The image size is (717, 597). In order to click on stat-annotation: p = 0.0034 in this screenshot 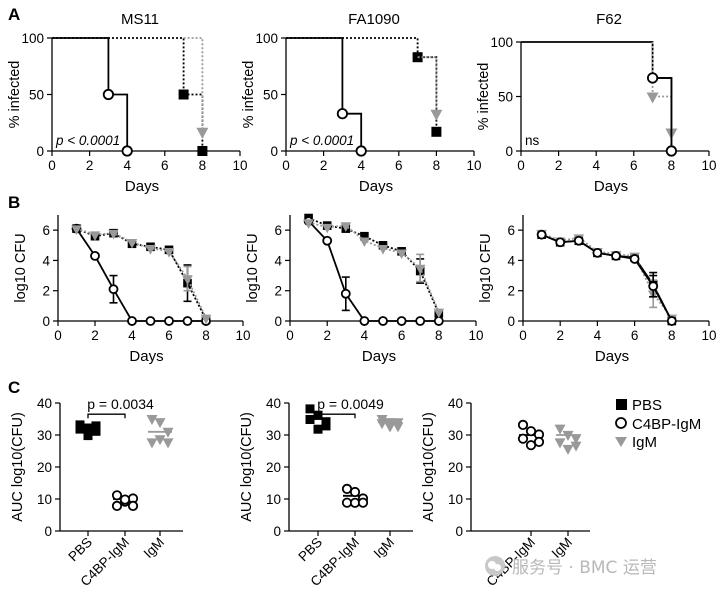, I will do `click(120, 404)`.